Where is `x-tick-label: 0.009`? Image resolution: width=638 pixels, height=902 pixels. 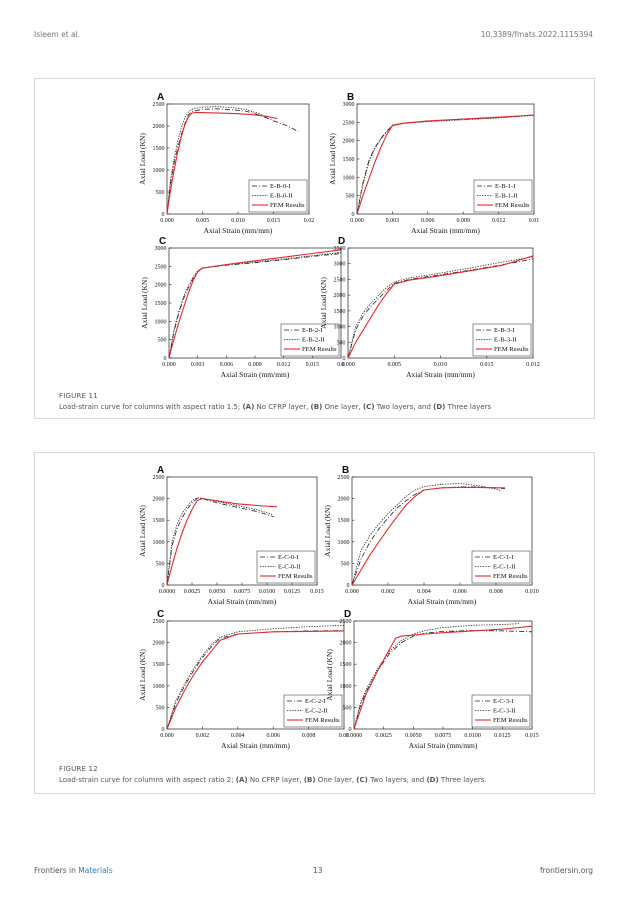 x-tick-label: 0.009 is located at coordinates (255, 365).